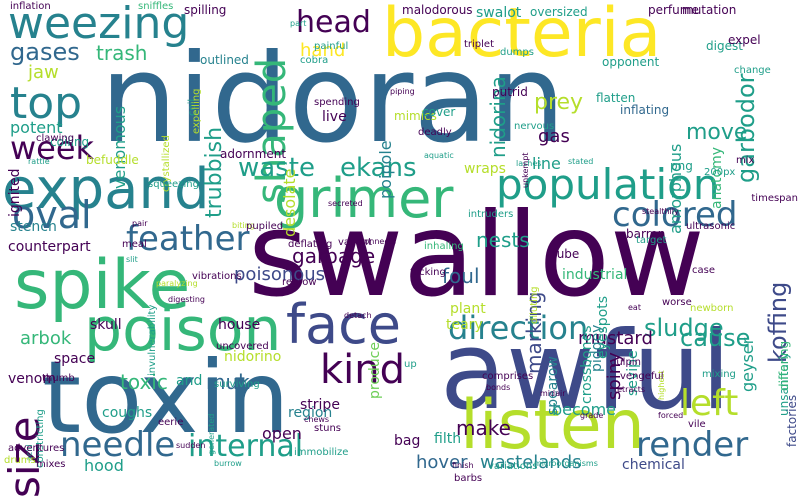 The width and height of the screenshot is (800, 500). Describe the element at coordinates (681, 166) in the screenshot. I see `cloud-word: png` at that location.